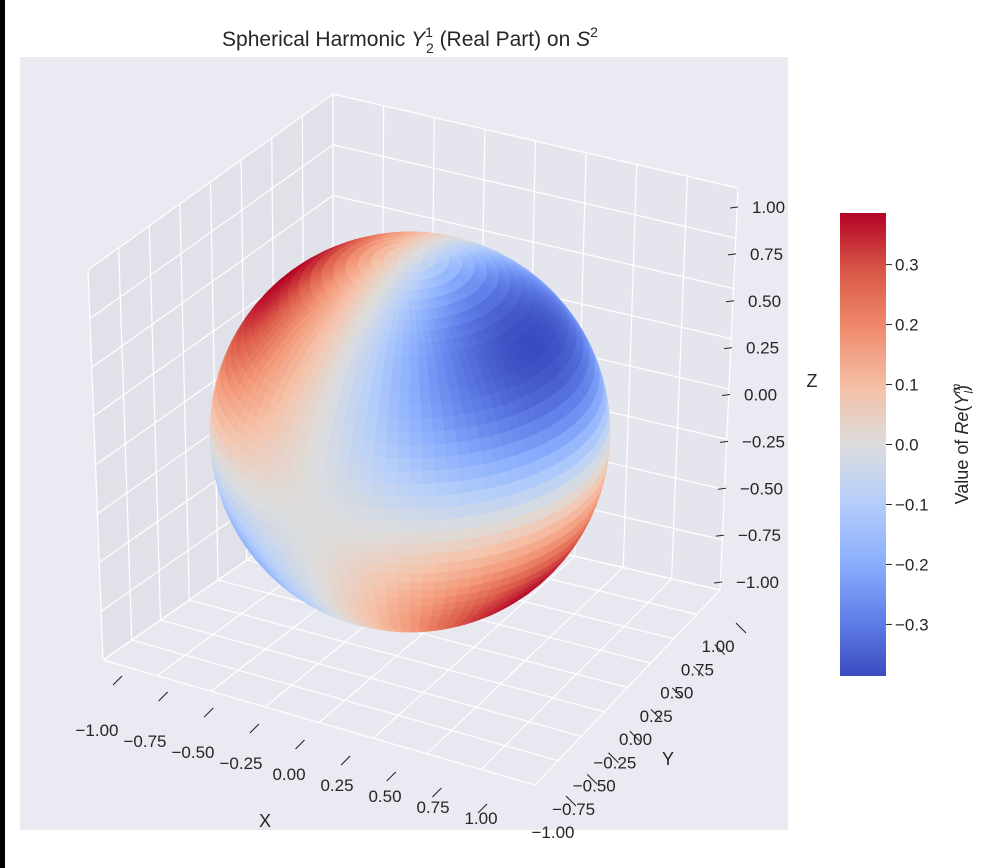  What do you see at coordinates (863, 444) in the screenshot?
I see `colorbar` at bounding box center [863, 444].